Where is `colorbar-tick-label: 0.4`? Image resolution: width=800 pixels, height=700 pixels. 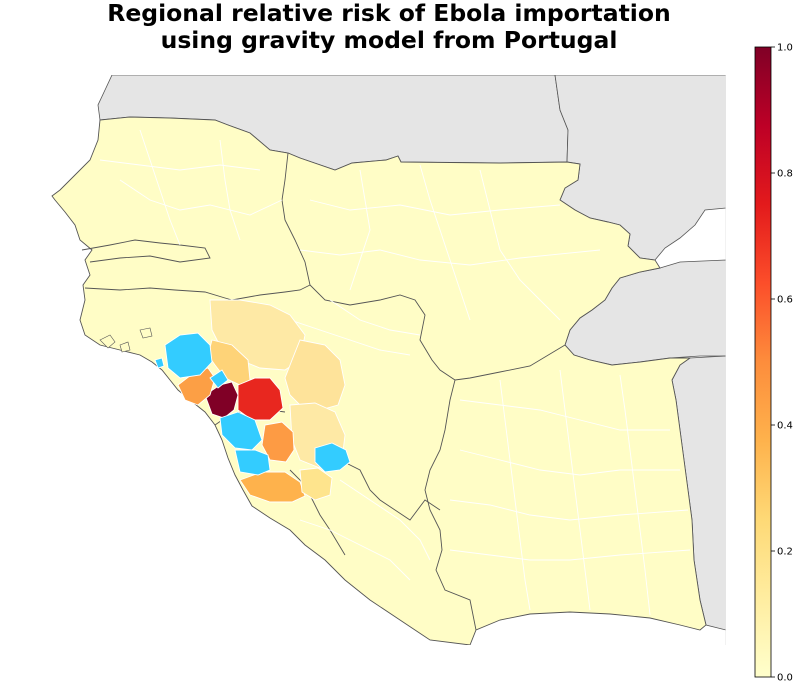
colorbar-tick-label: 0.4 is located at coordinates (785, 426).